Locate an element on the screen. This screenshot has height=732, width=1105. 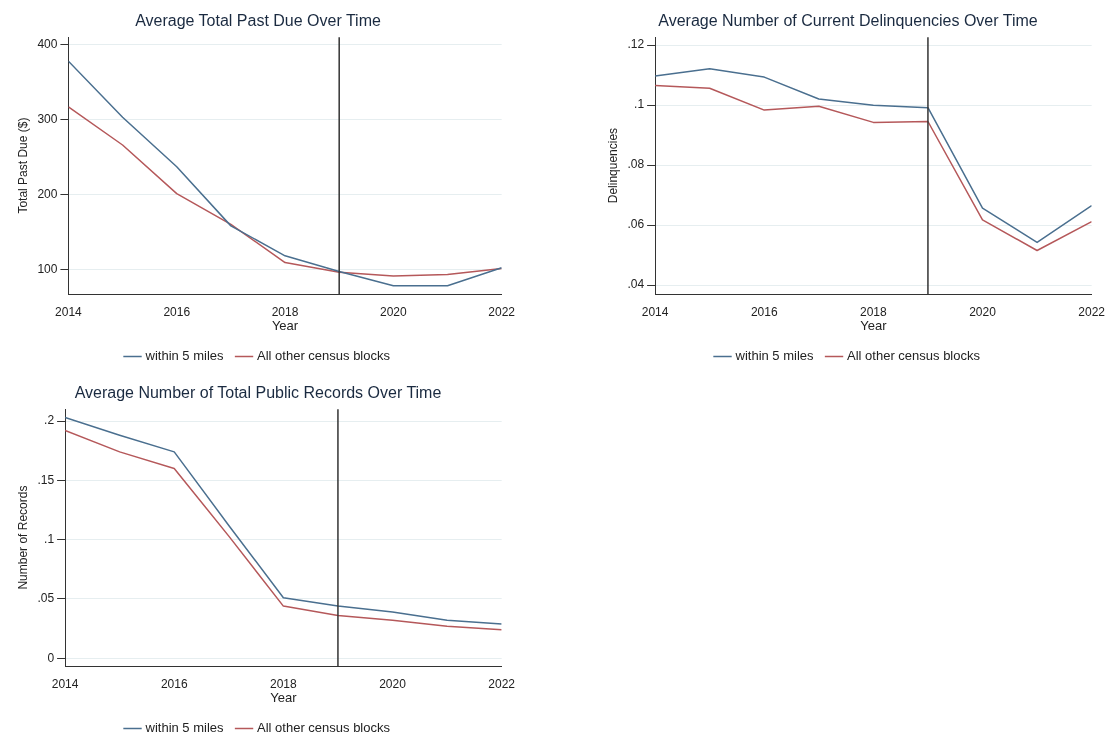
y-tick-label: 100 is located at coordinates (47, 268).